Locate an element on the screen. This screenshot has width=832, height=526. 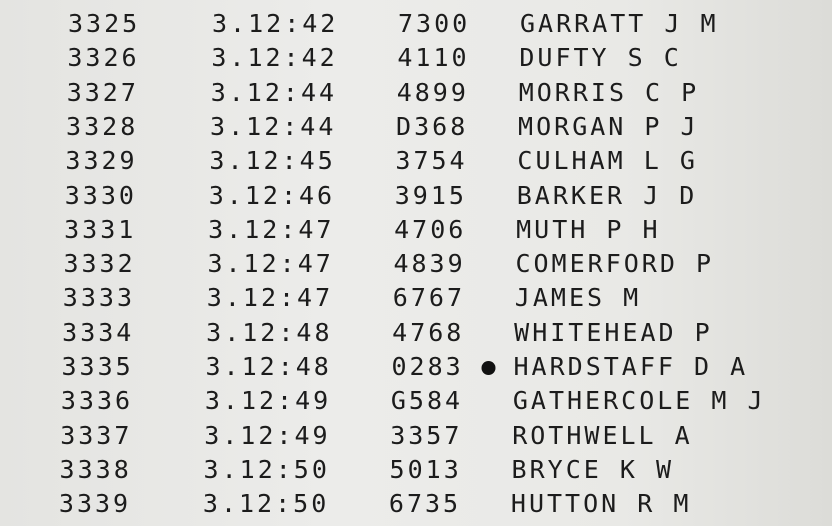
name-cell: MUTH P H is located at coordinates (588, 229).